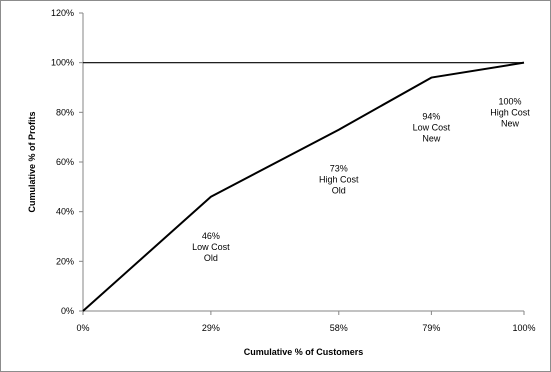 This screenshot has height=372, width=551. I want to click on annotation-line: 46%, so click(211, 236).